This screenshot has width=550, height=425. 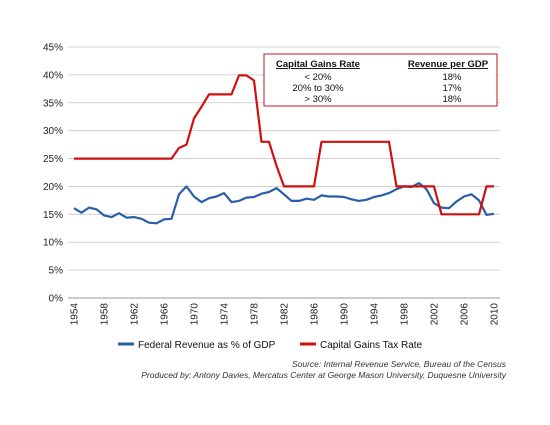 I want to click on x-tick-label: 2010, so click(x=495, y=314).